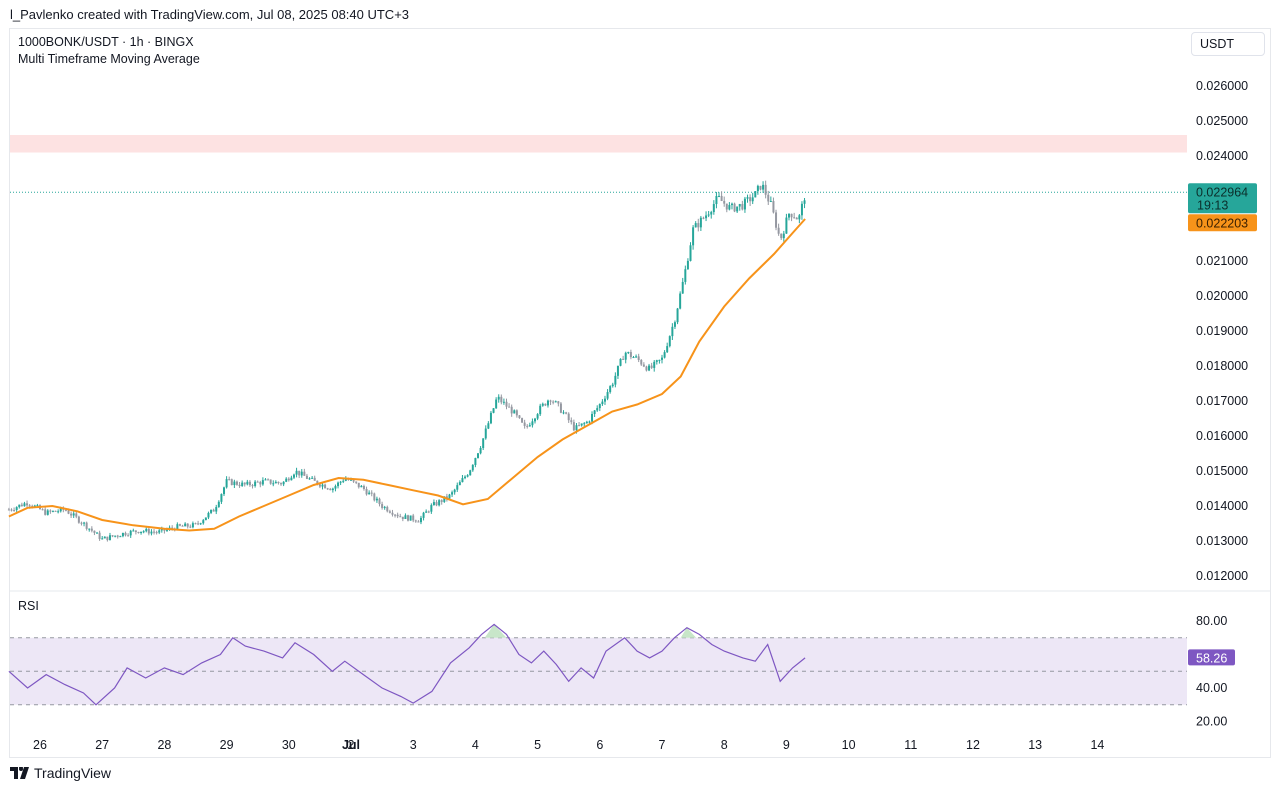 This screenshot has height=792, width=1280. Describe the element at coordinates (598, 144) in the screenshot. I see `resistance-zone` at that location.